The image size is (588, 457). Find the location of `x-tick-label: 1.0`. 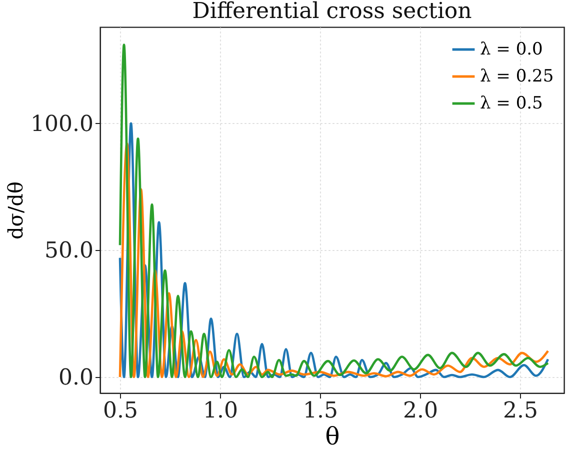

x-tick-label: 1.0 is located at coordinates (220, 411).